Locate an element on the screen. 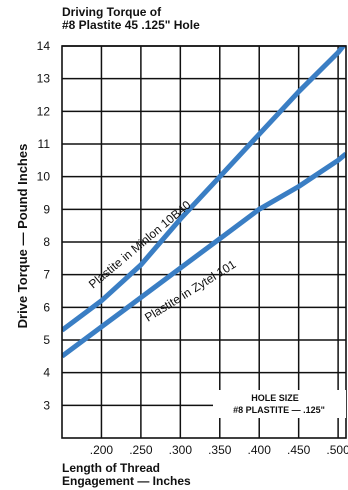 This screenshot has width=348, height=490. y-tick-label: 10 is located at coordinates (44, 177).